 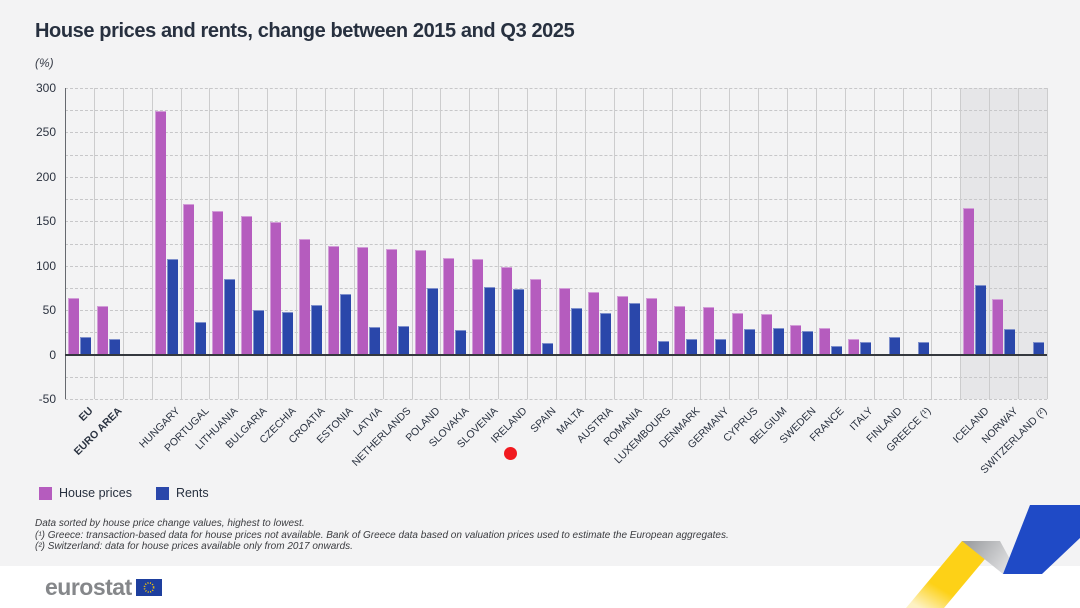 What do you see at coordinates (1041, 539) in the screenshot?
I see `ribbon-blue-band` at bounding box center [1041, 539].